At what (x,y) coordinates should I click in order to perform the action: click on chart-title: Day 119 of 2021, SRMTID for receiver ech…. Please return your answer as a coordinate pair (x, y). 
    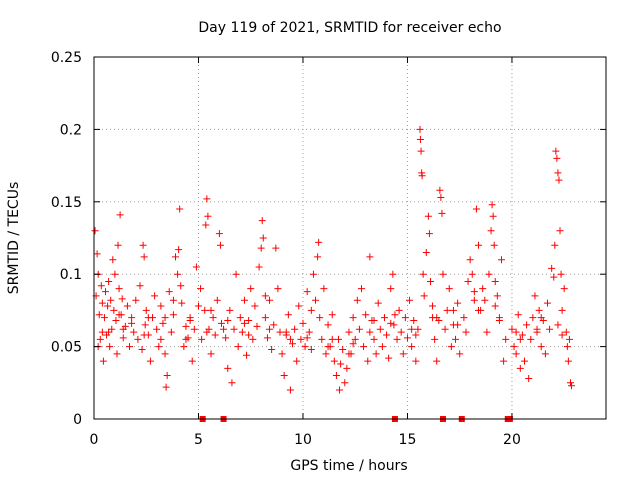
    Looking at the image, I should click on (349, 28).